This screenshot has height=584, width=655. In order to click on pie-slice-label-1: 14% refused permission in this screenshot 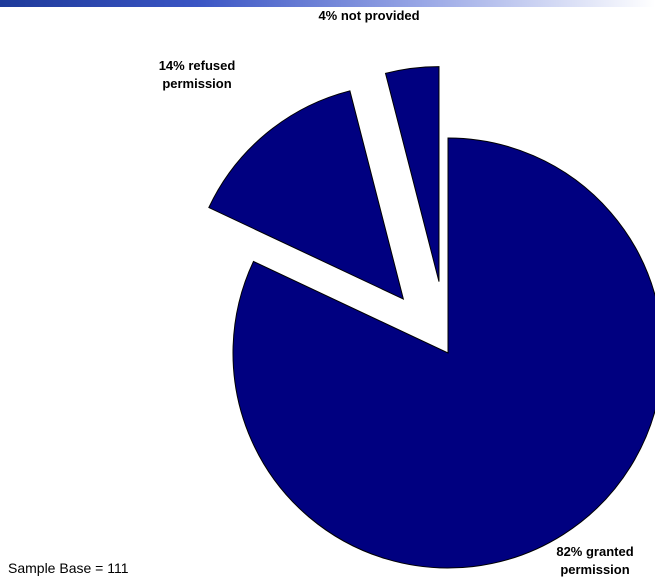, I will do `click(197, 74)`.